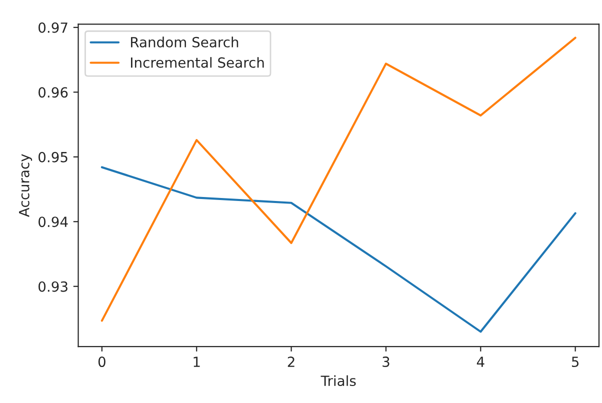 This screenshot has width=602, height=403. I want to click on y-tick-label: 0.96, so click(53, 92).